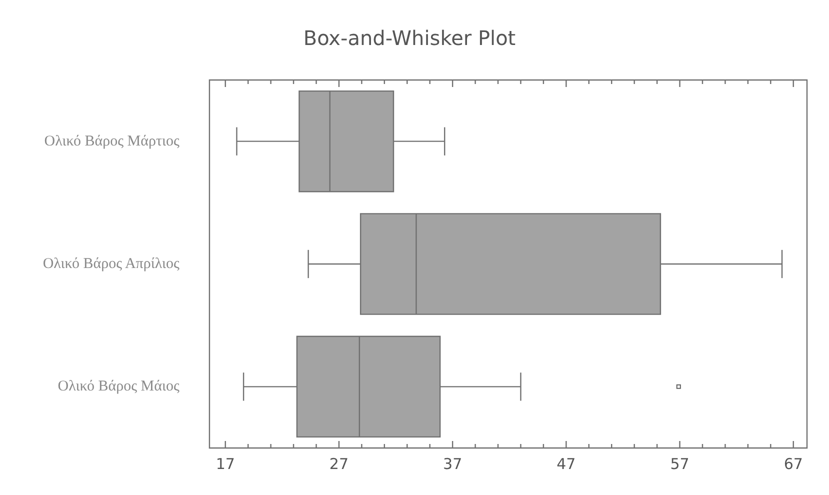  Describe the element at coordinates (111, 264) in the screenshot. I see `y-tick-label: Ολικό Βάρος Απρίλιος` at that location.